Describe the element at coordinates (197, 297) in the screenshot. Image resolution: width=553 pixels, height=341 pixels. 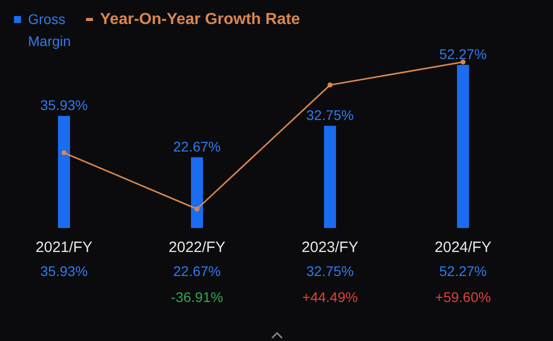
I see `data-label: -36.91%` at that location.